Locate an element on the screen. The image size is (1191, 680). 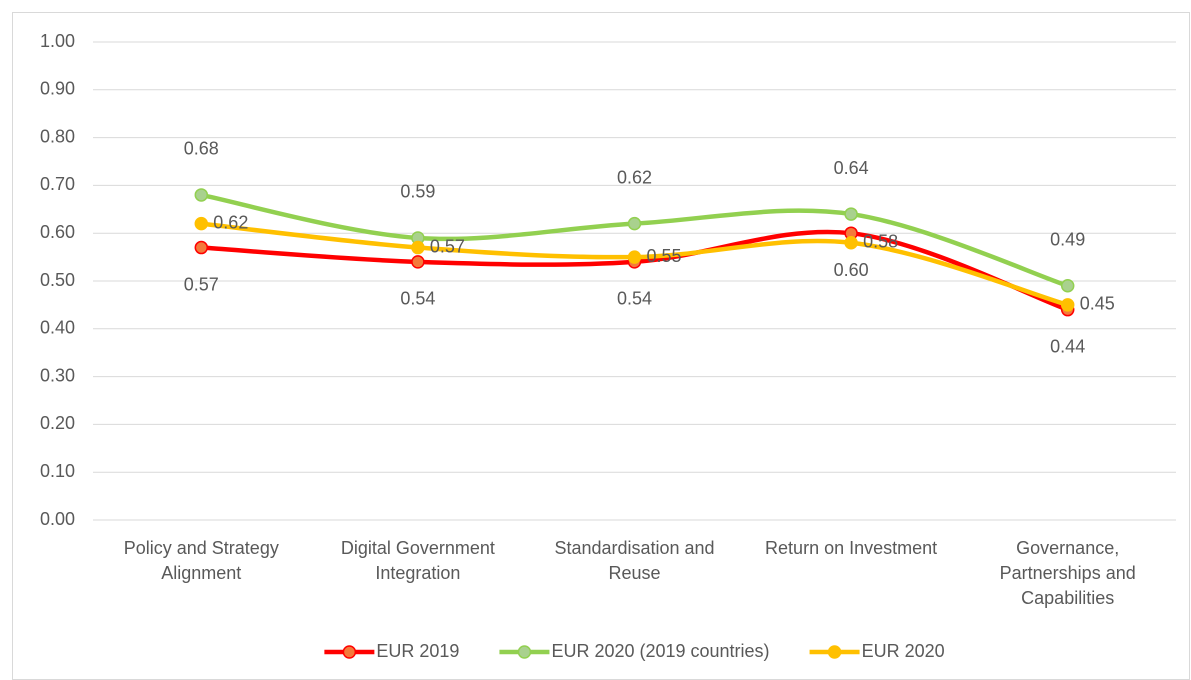
data-label: 0.68 is located at coordinates (201, 149).